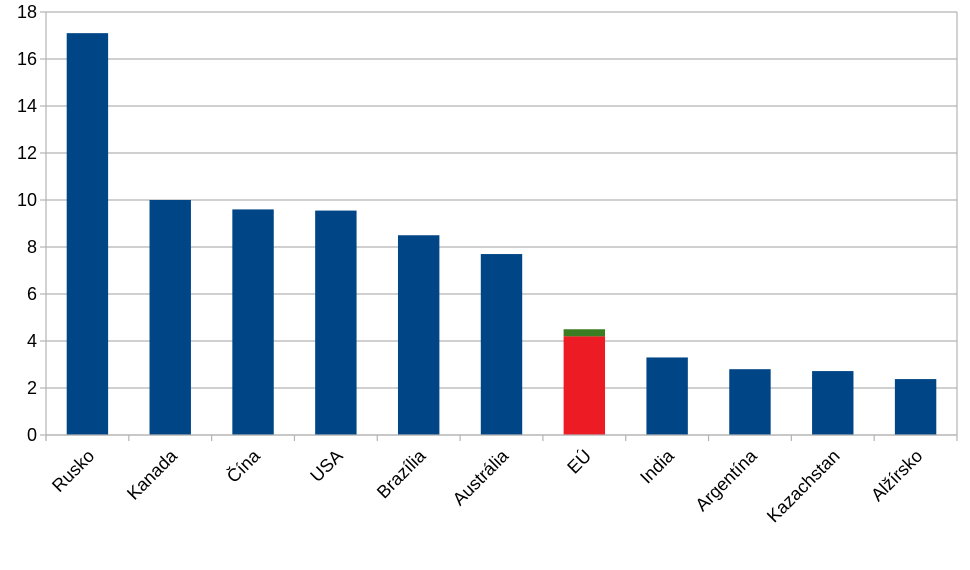 The image size is (970, 570). What do you see at coordinates (896, 475) in the screenshot?
I see `x-category-label: Alžírsko` at bounding box center [896, 475].